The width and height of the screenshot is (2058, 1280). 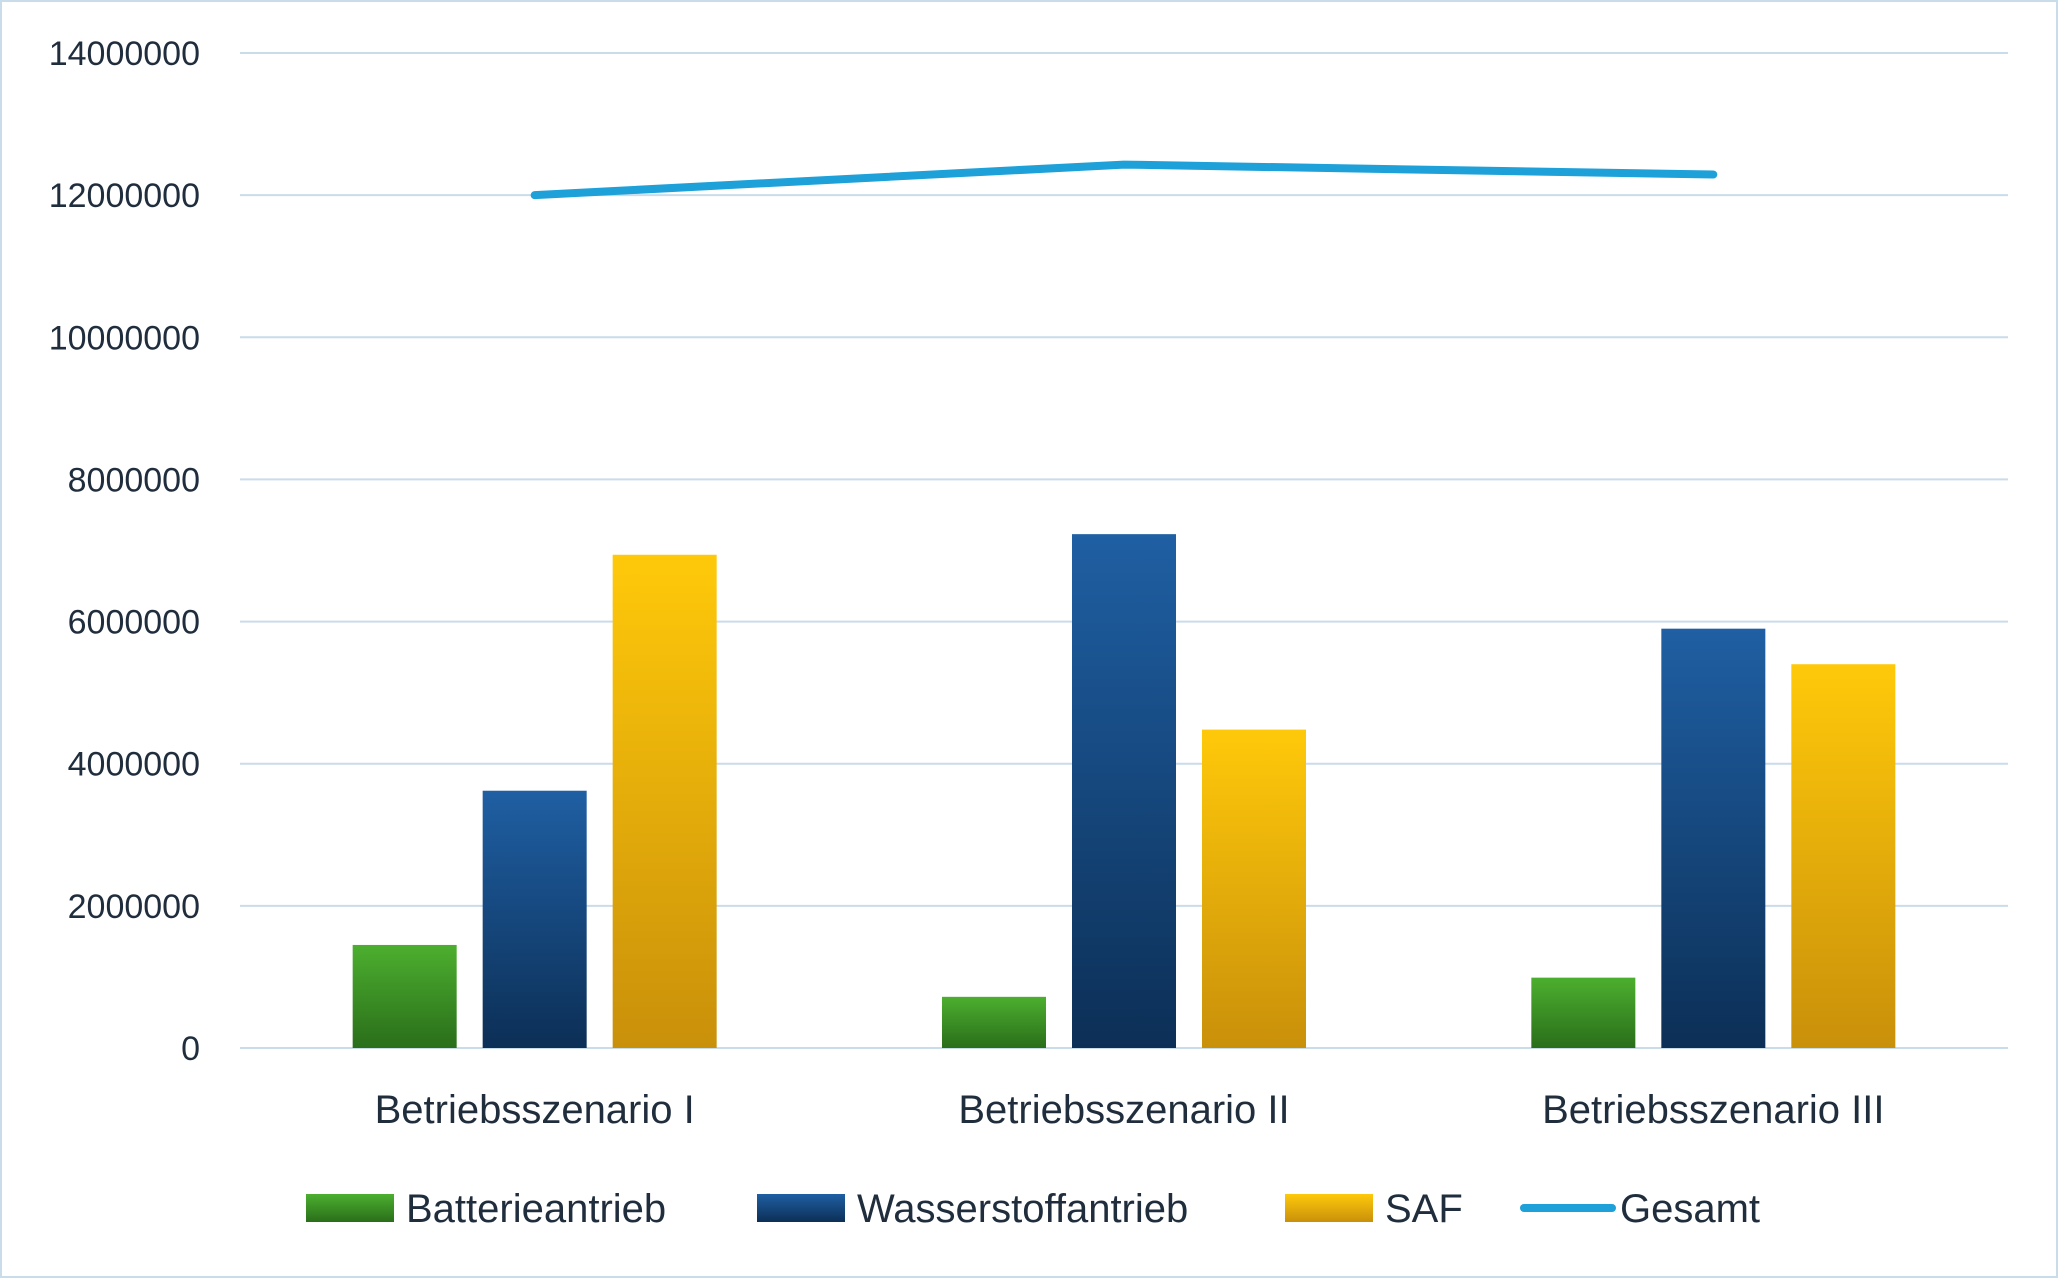 What do you see at coordinates (1713, 1110) in the screenshot?
I see `x-category-label: Betriebsszenario III` at bounding box center [1713, 1110].